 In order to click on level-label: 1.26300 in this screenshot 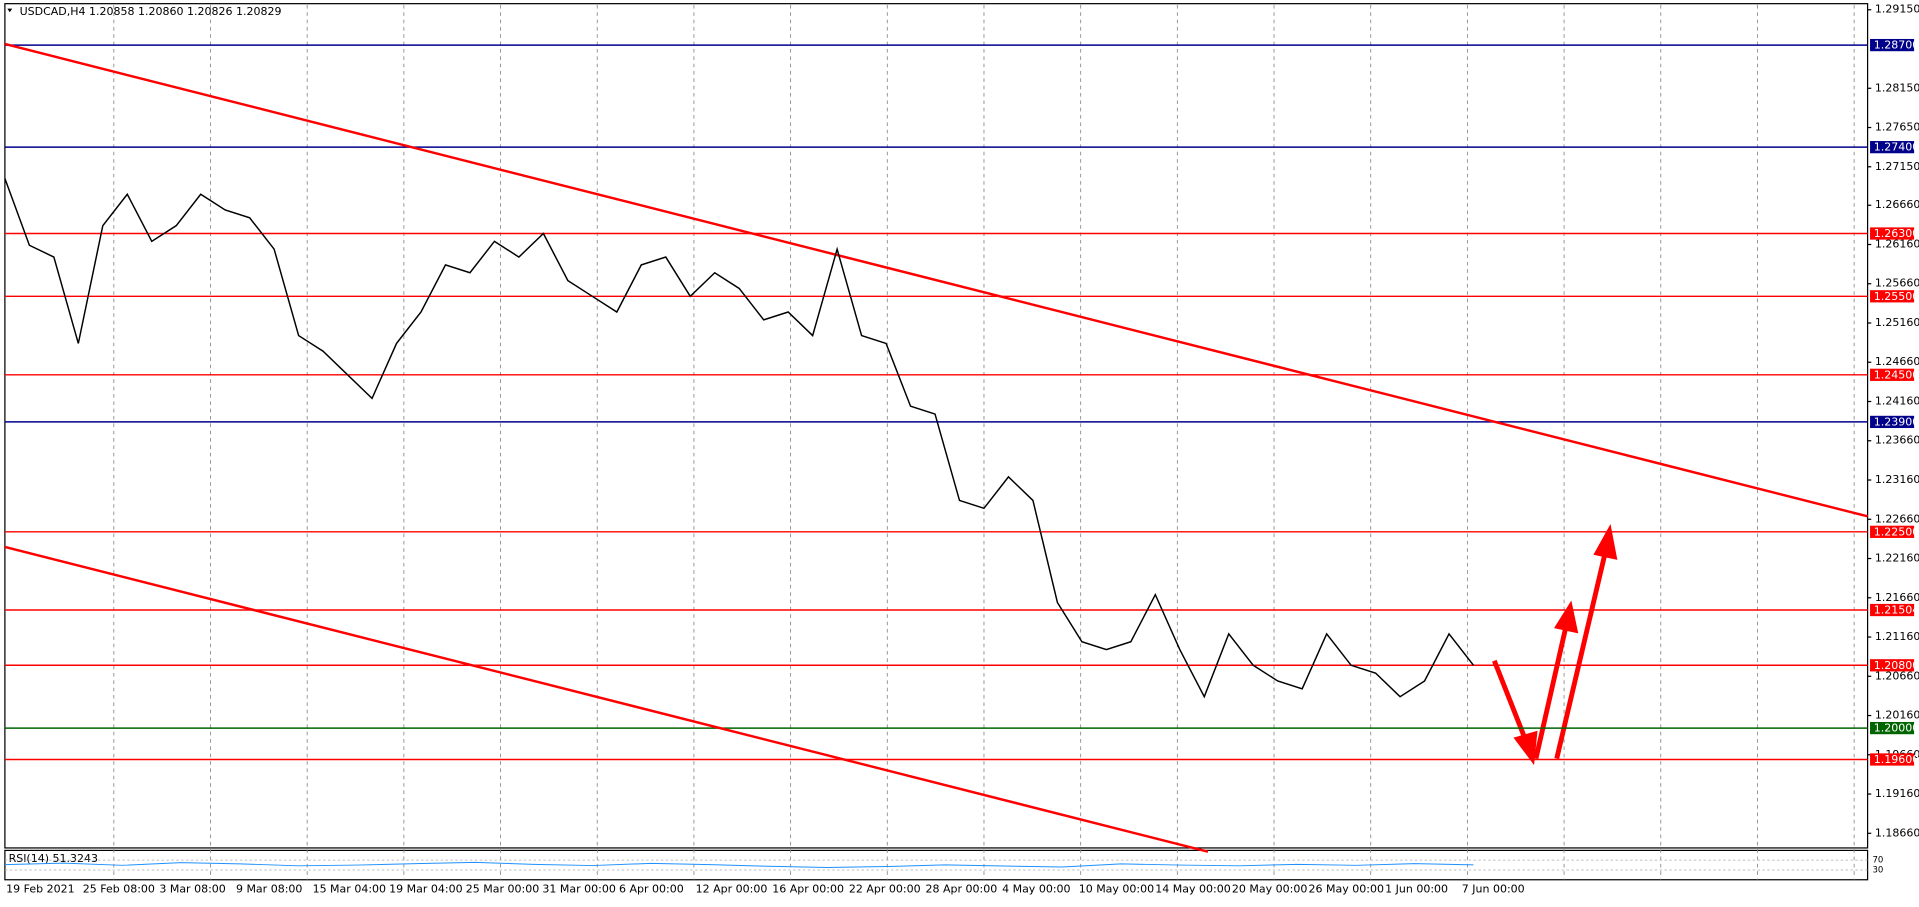, I will do `click(1896, 233)`.